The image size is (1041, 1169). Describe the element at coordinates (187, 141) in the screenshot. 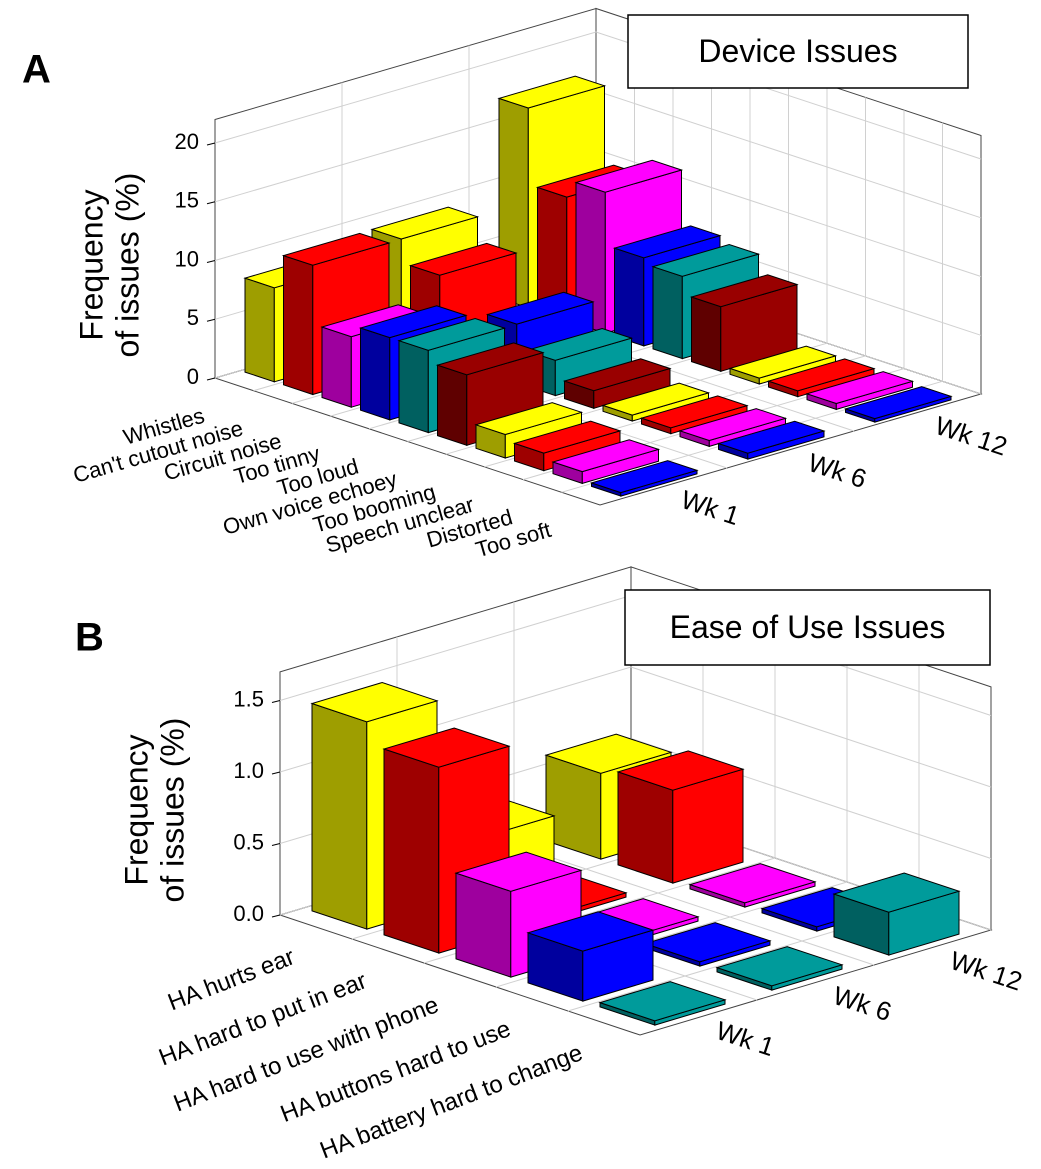

I see `z-tick-label: 20` at that location.